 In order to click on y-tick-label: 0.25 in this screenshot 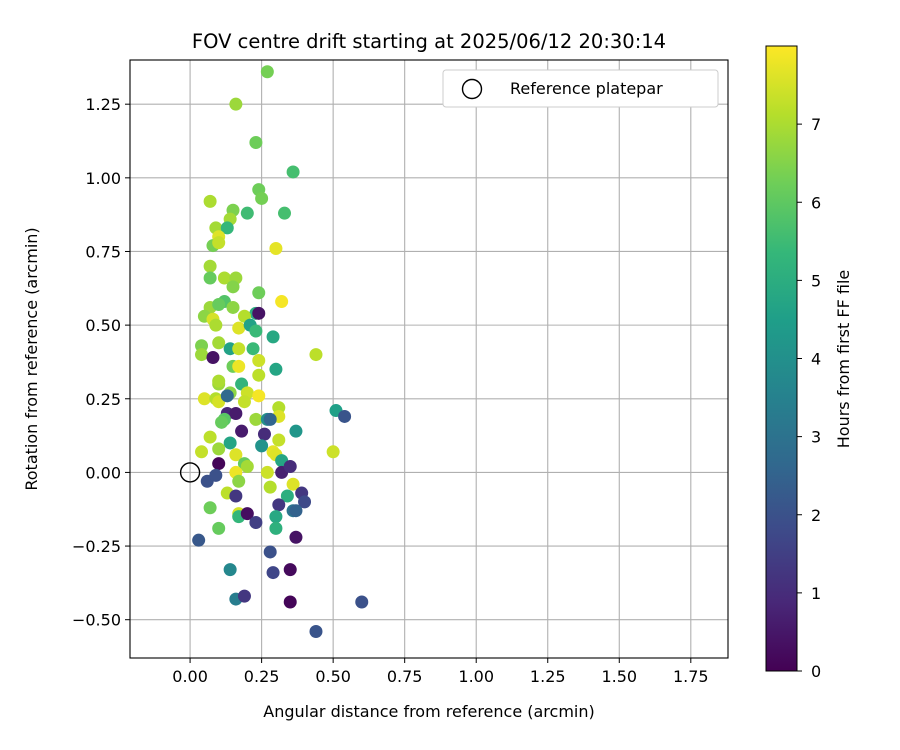, I will do `click(103, 399)`.